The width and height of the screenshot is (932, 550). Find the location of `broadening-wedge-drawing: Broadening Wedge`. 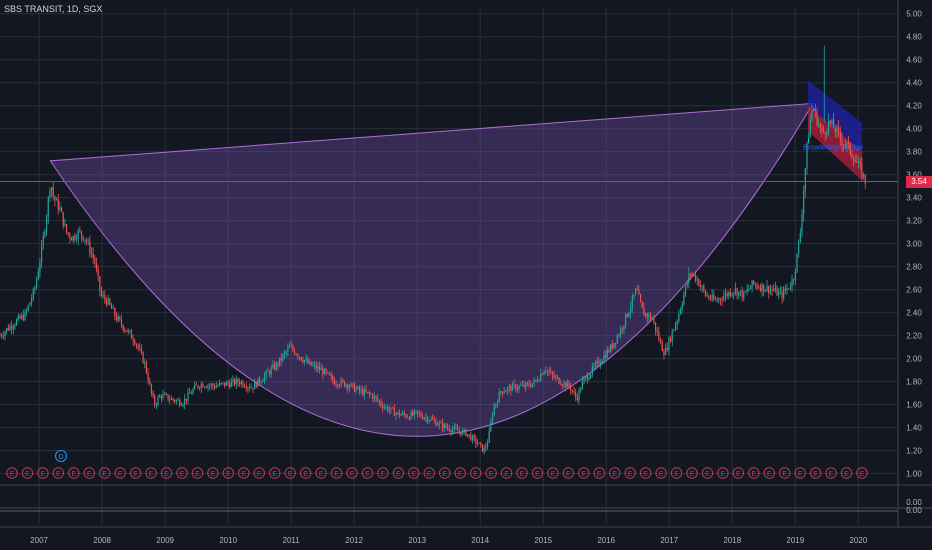

broadening-wedge-drawing: Broadening Wedge is located at coordinates (833, 130).